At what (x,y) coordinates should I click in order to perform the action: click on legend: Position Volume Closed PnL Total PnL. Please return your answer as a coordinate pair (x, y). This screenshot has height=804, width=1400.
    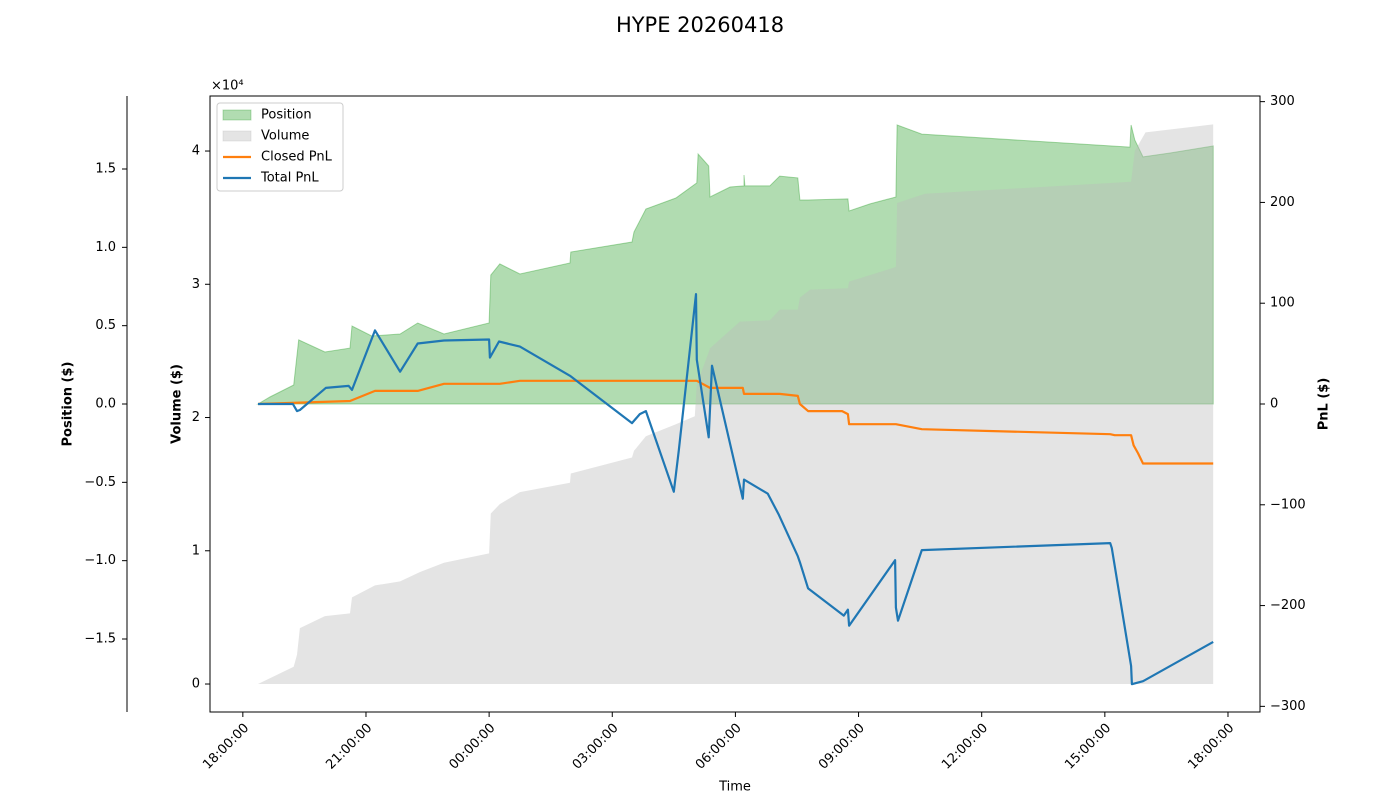
    Looking at the image, I should click on (280, 147).